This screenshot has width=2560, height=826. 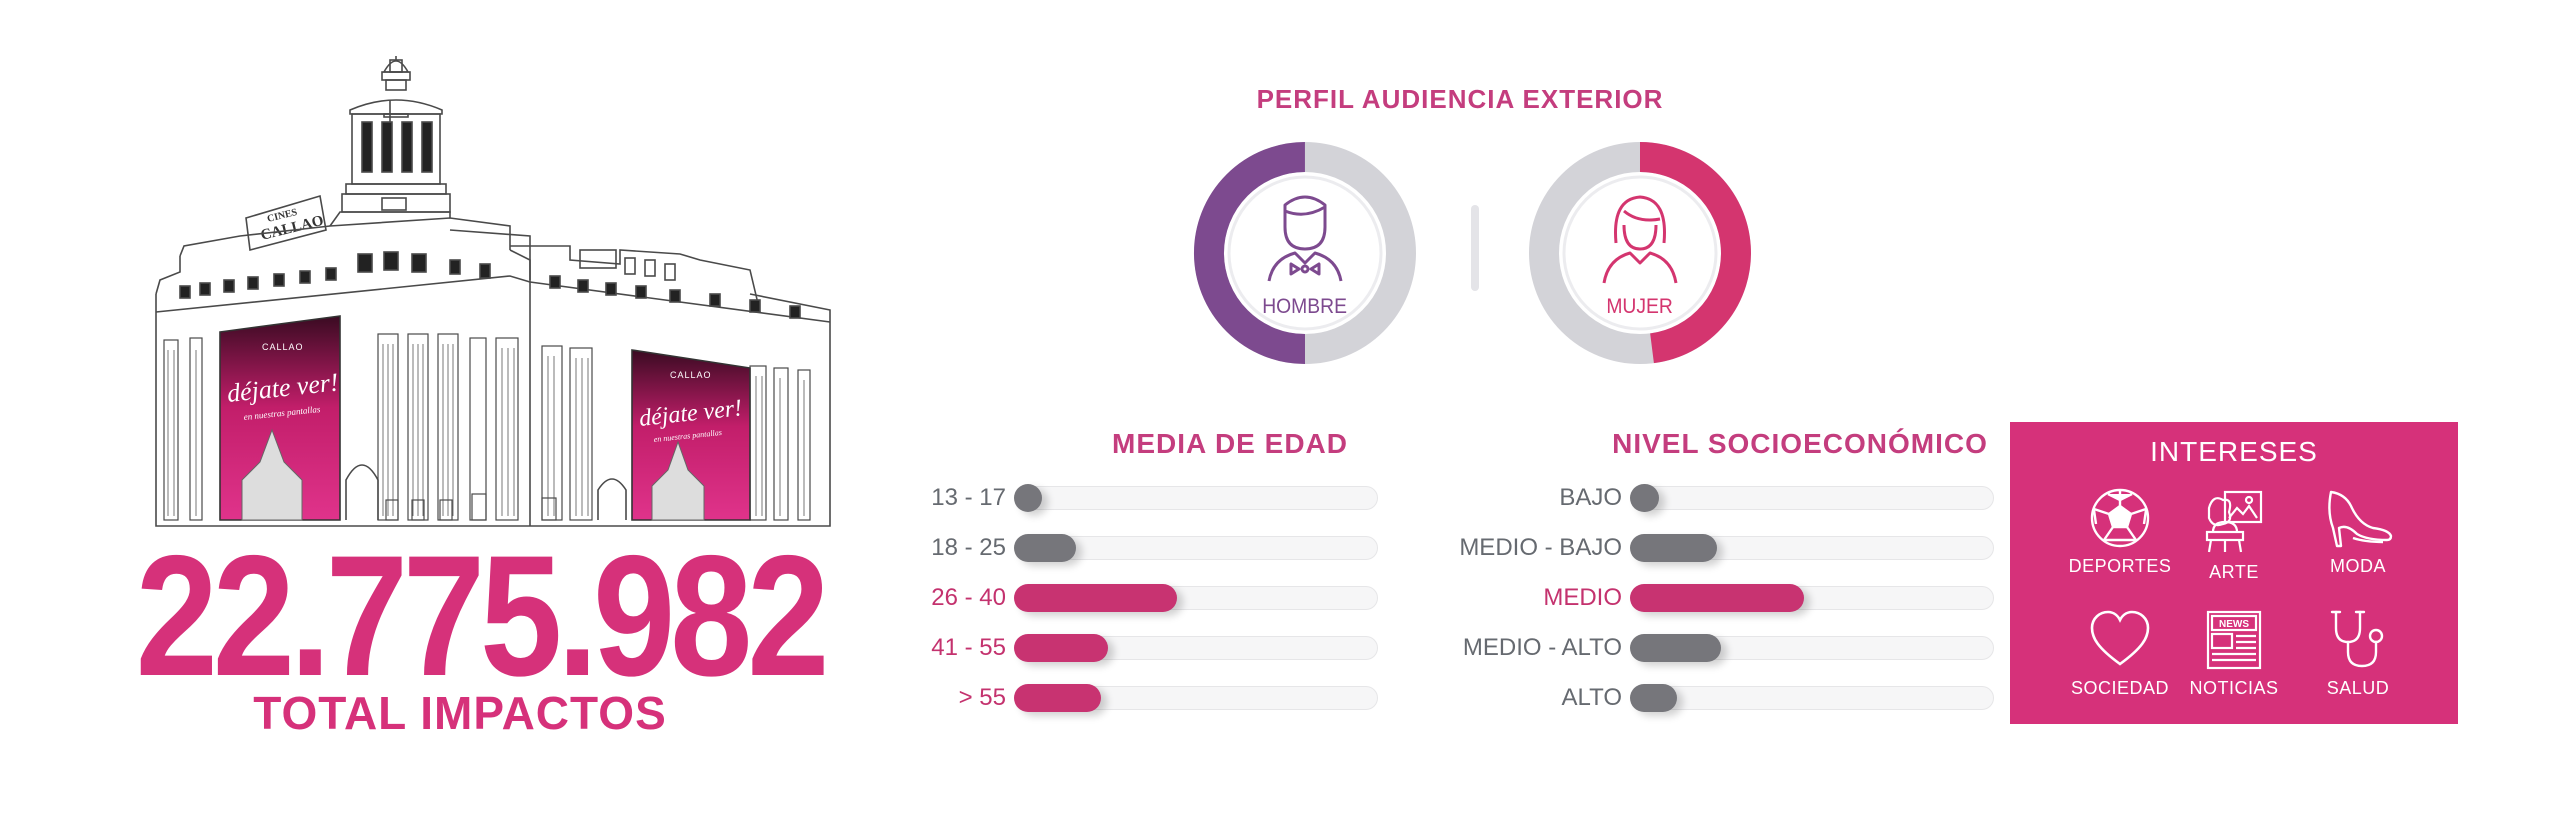 I want to click on left-screen-brand: CALLAO, so click(x=283, y=347).